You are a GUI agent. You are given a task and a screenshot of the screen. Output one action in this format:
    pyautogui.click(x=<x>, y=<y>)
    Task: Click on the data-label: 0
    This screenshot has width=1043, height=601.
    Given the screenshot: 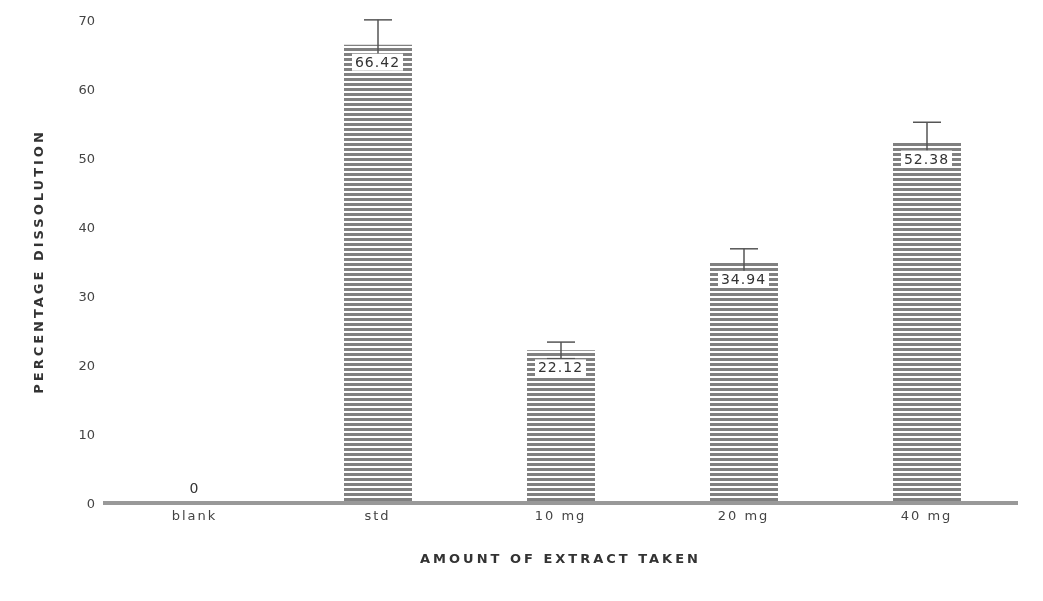 What is the action you would take?
    pyautogui.click(x=194, y=488)
    